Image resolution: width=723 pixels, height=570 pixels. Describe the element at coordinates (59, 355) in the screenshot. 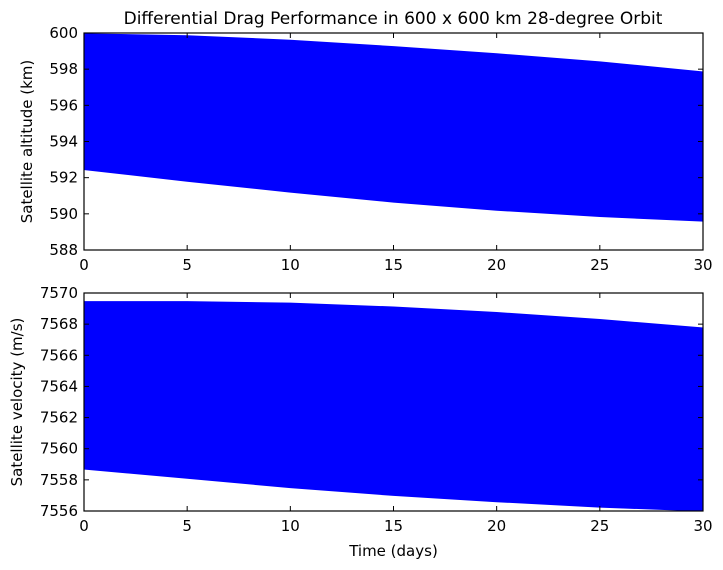

I see `y-tick-label: 7566` at that location.